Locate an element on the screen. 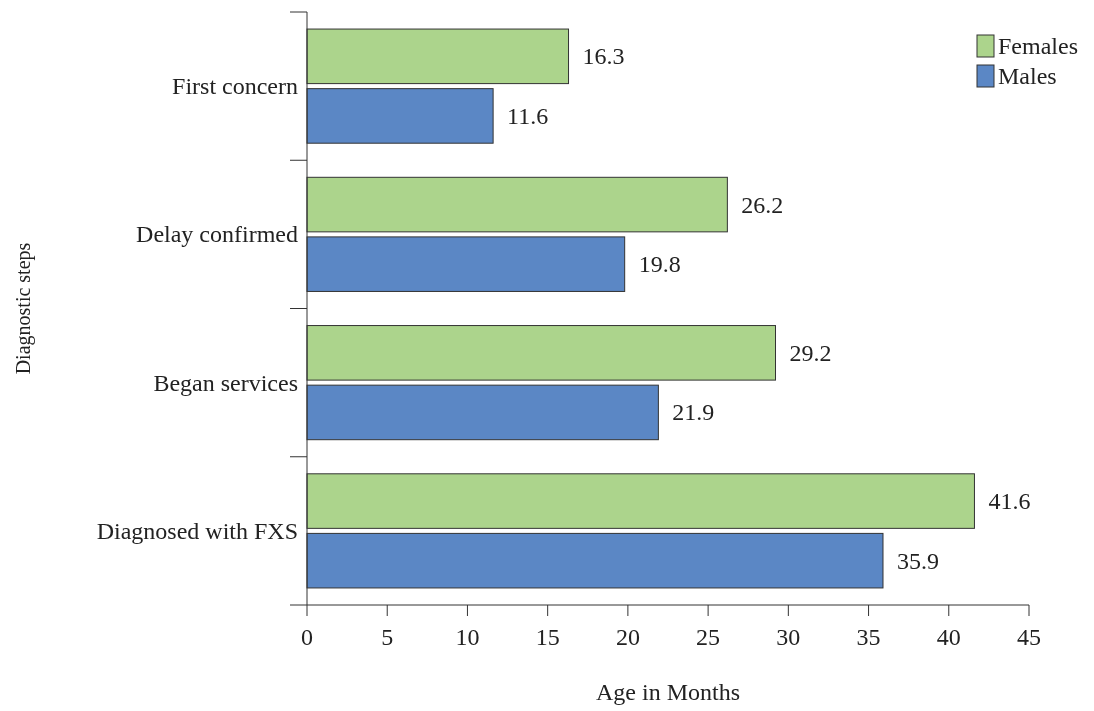 The image size is (1094, 711). y-tick-label: Diagnosed with FXS is located at coordinates (197, 530).